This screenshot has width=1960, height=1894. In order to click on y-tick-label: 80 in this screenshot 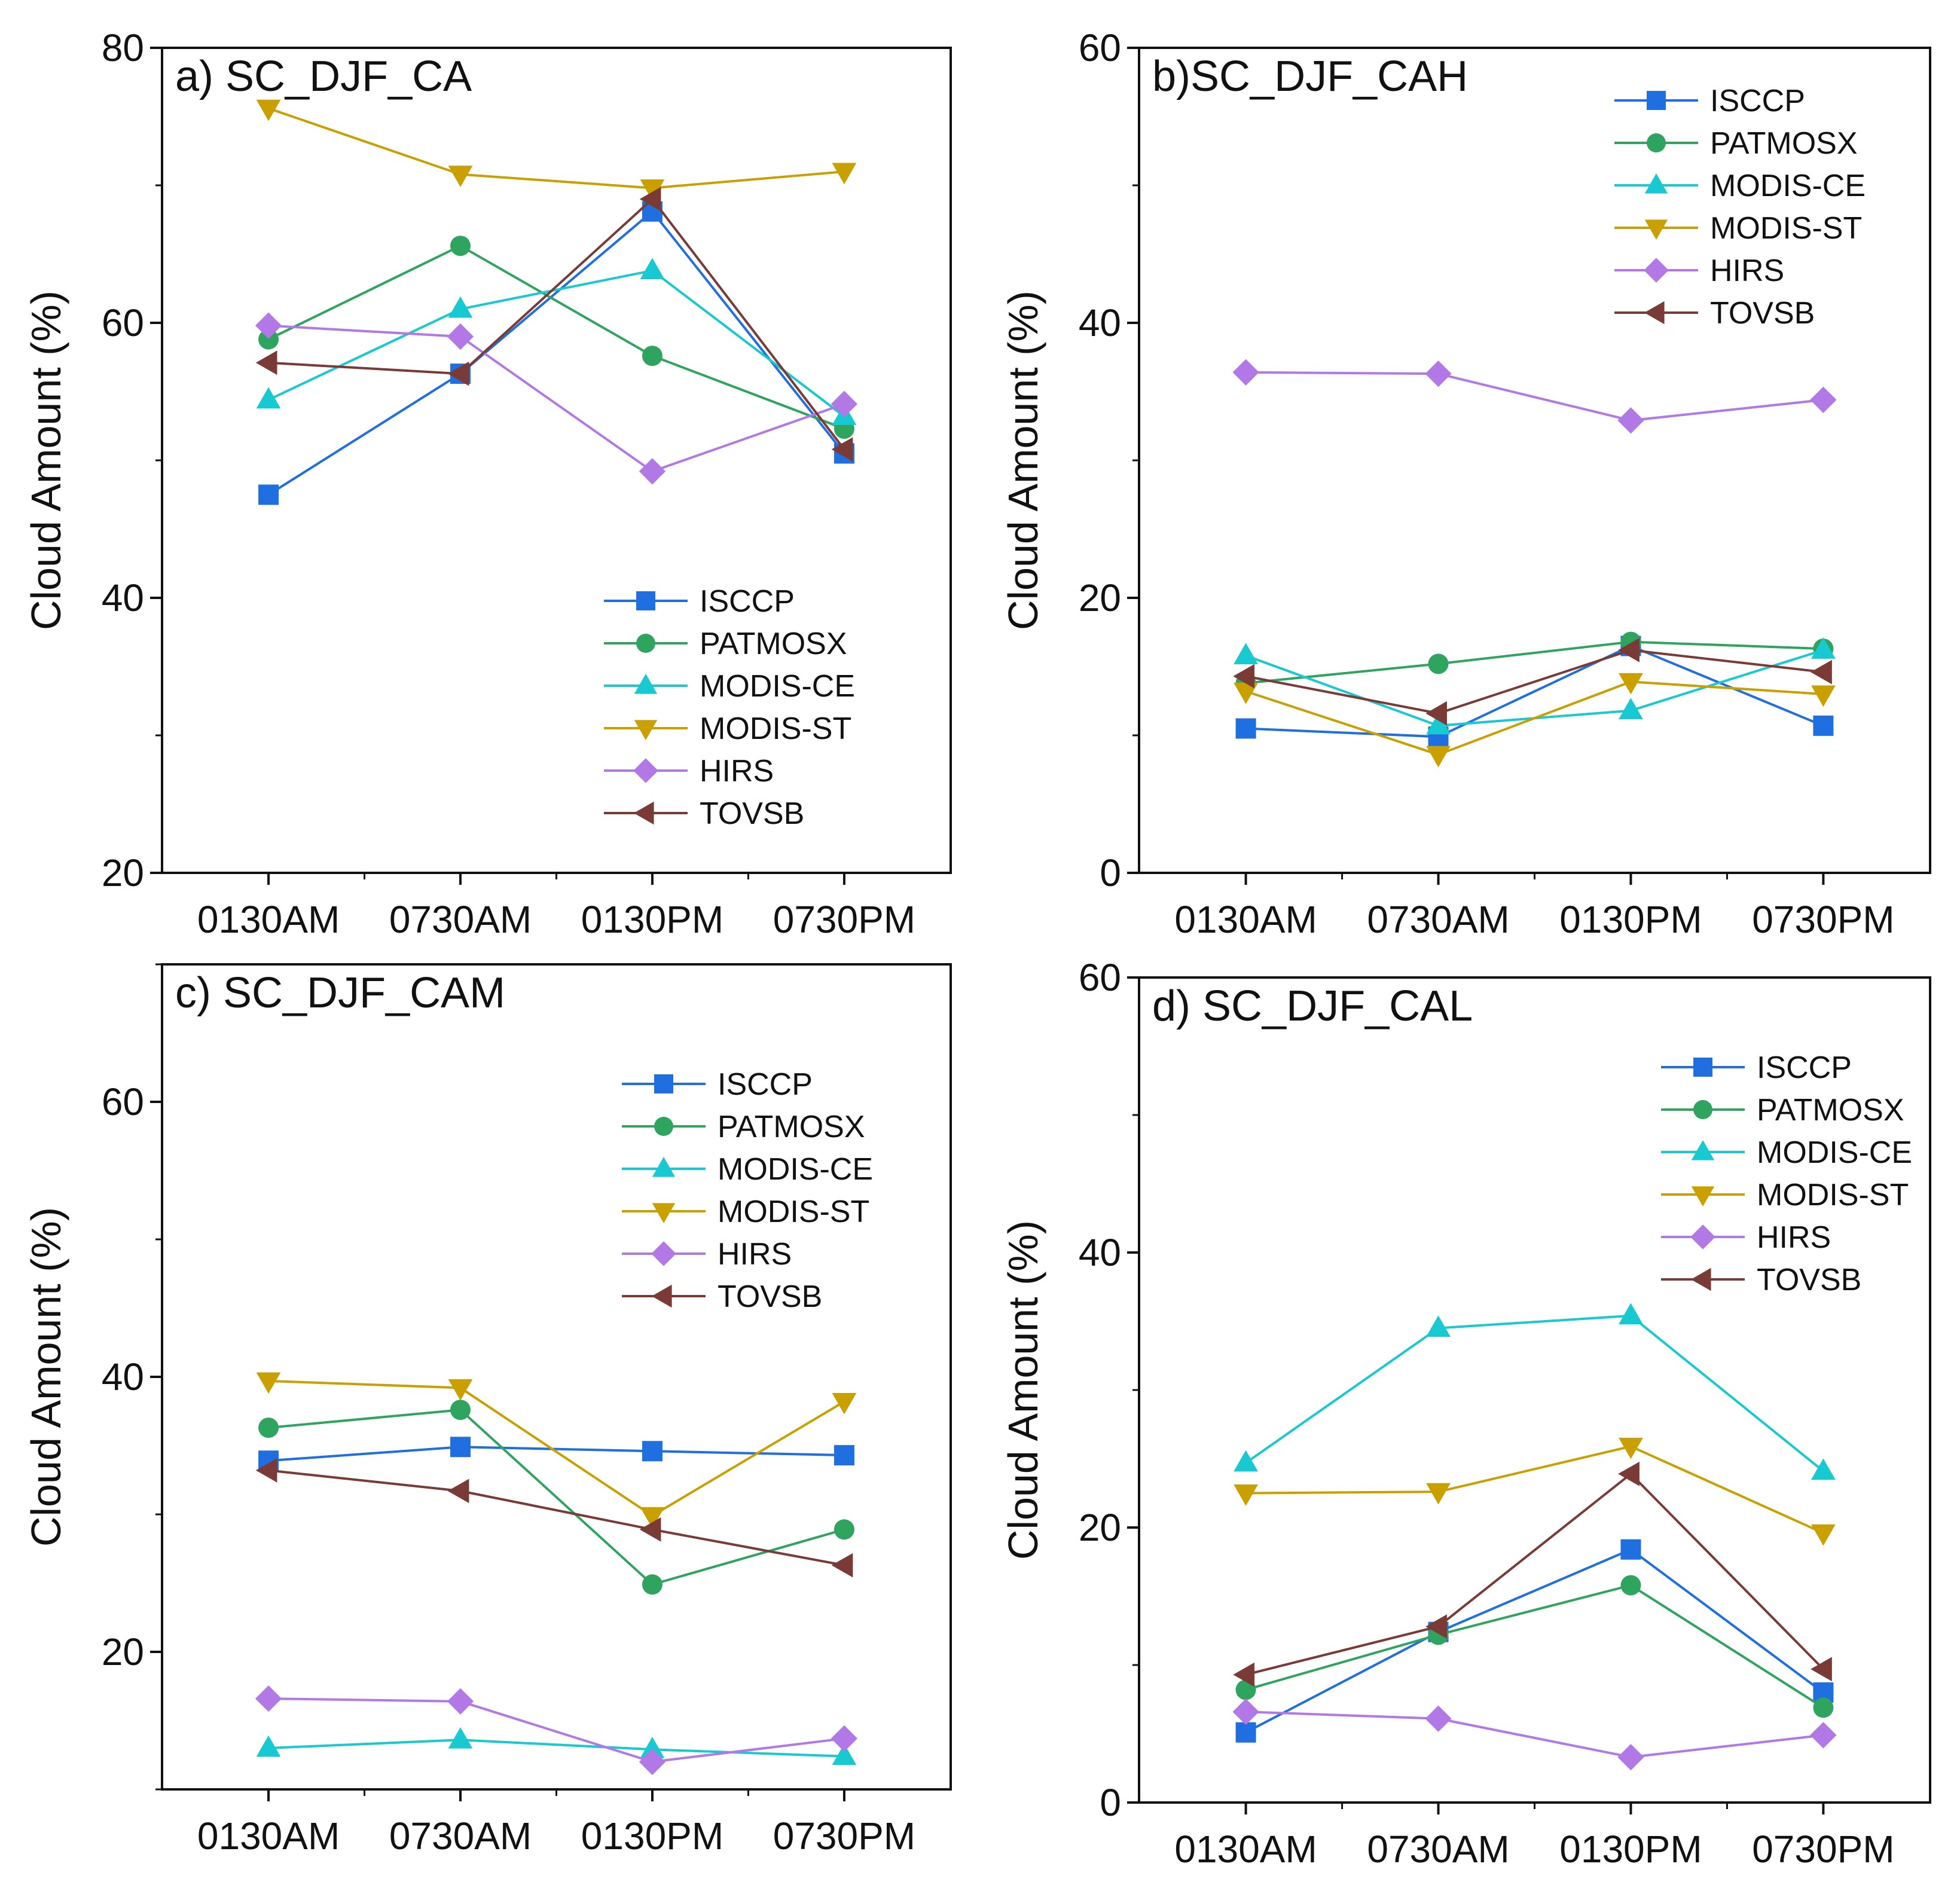, I will do `click(123, 47)`.